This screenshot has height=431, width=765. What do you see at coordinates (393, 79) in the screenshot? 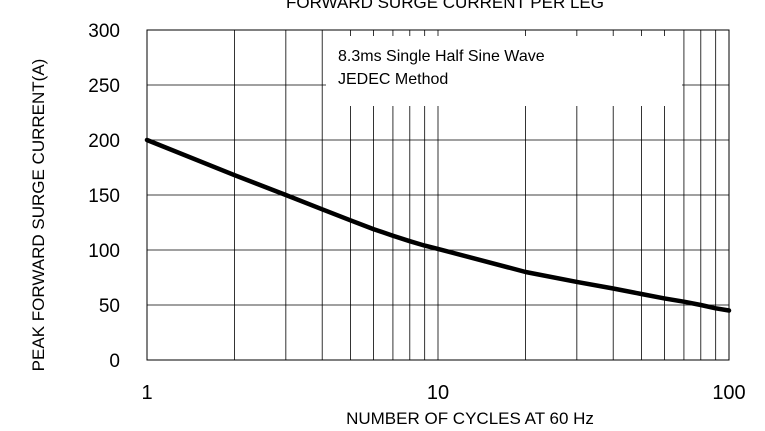
I see `annotation-text-2: JEDEC Method` at bounding box center [393, 79].